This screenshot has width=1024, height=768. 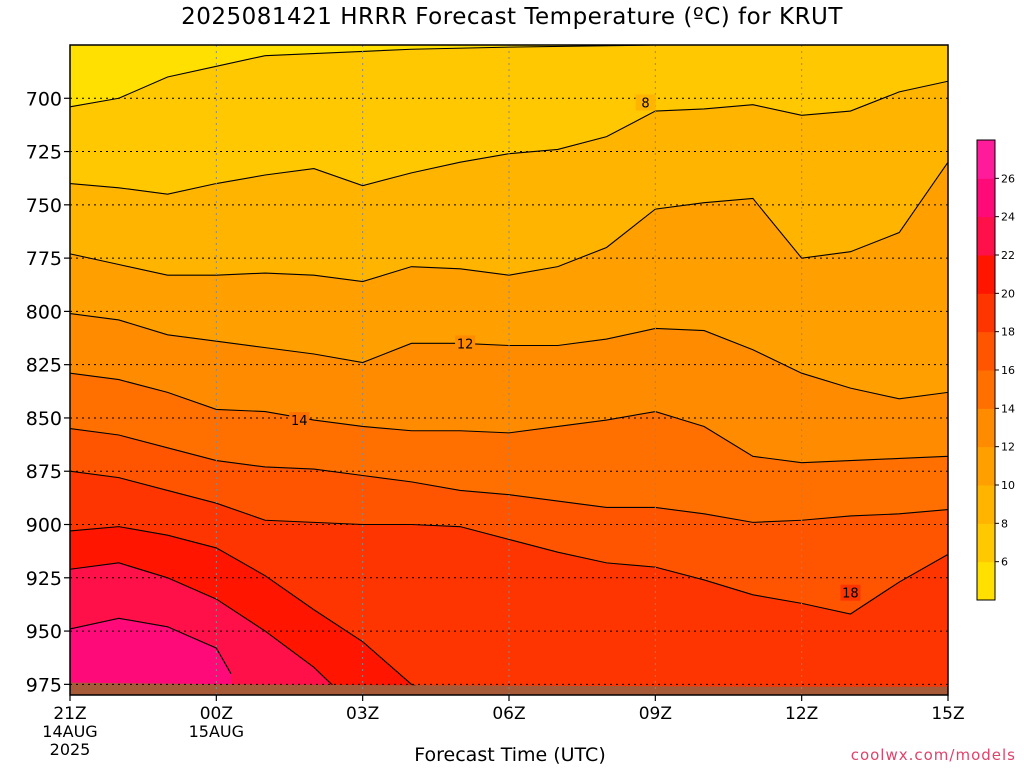 I want to click on colorbar-tick-label-16: 16, so click(x=1008, y=370).